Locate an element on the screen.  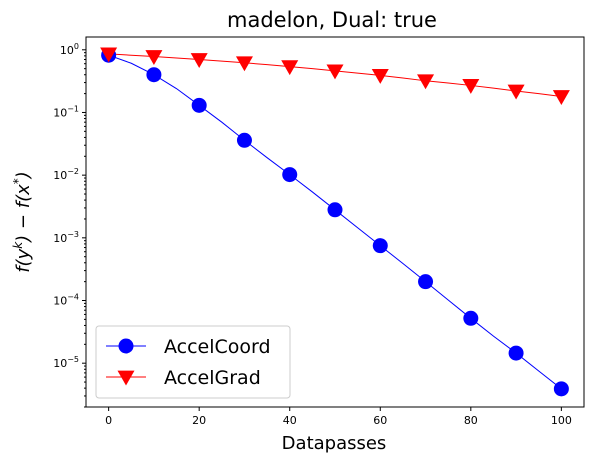
legend-box is located at coordinates (193, 362).